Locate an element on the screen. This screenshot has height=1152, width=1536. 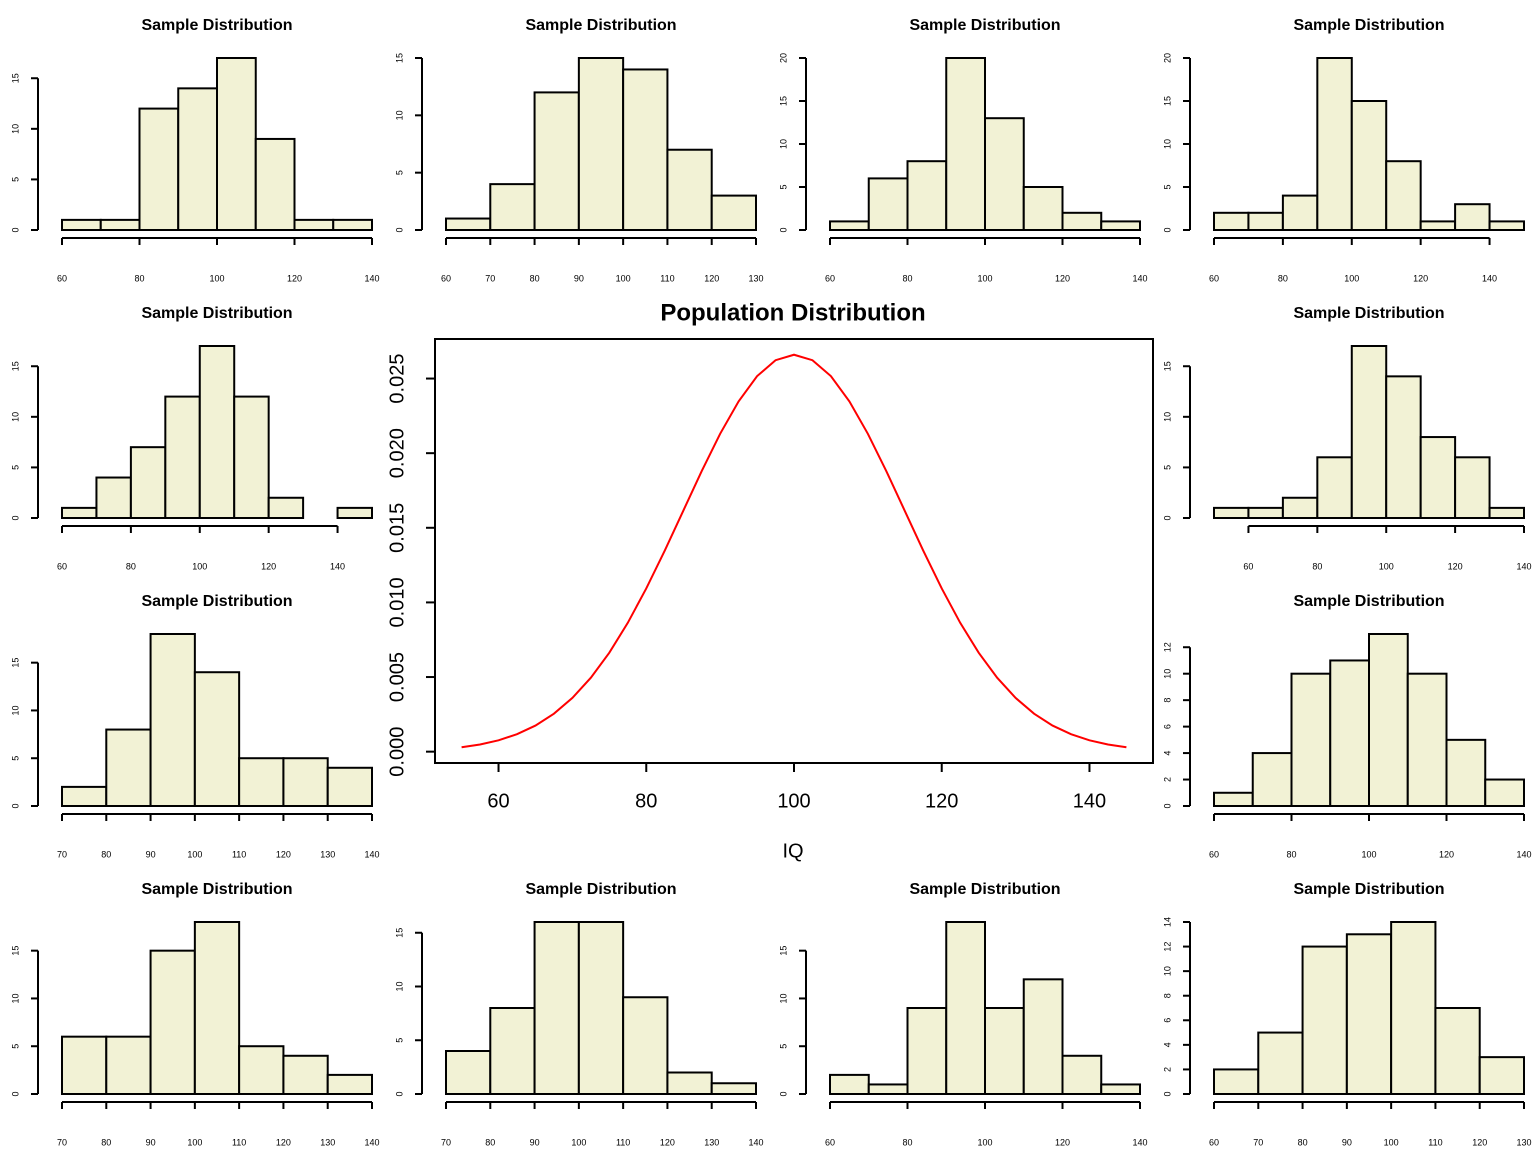
y-tick-label: 2 is located at coordinates (1167, 779).